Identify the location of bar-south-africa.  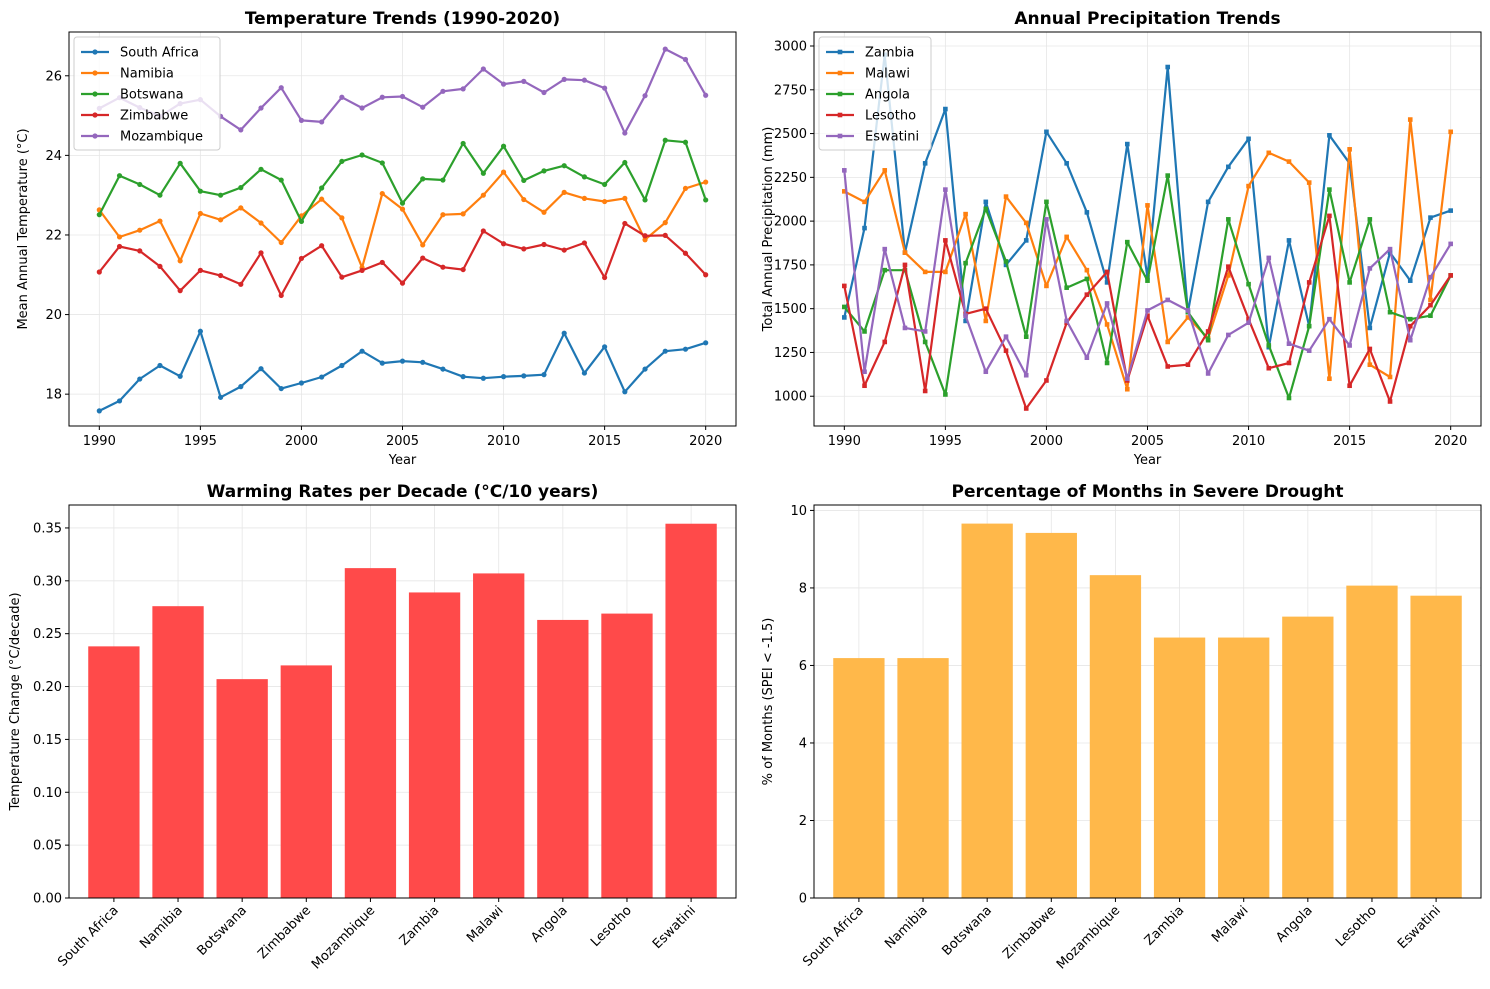
(114, 772).